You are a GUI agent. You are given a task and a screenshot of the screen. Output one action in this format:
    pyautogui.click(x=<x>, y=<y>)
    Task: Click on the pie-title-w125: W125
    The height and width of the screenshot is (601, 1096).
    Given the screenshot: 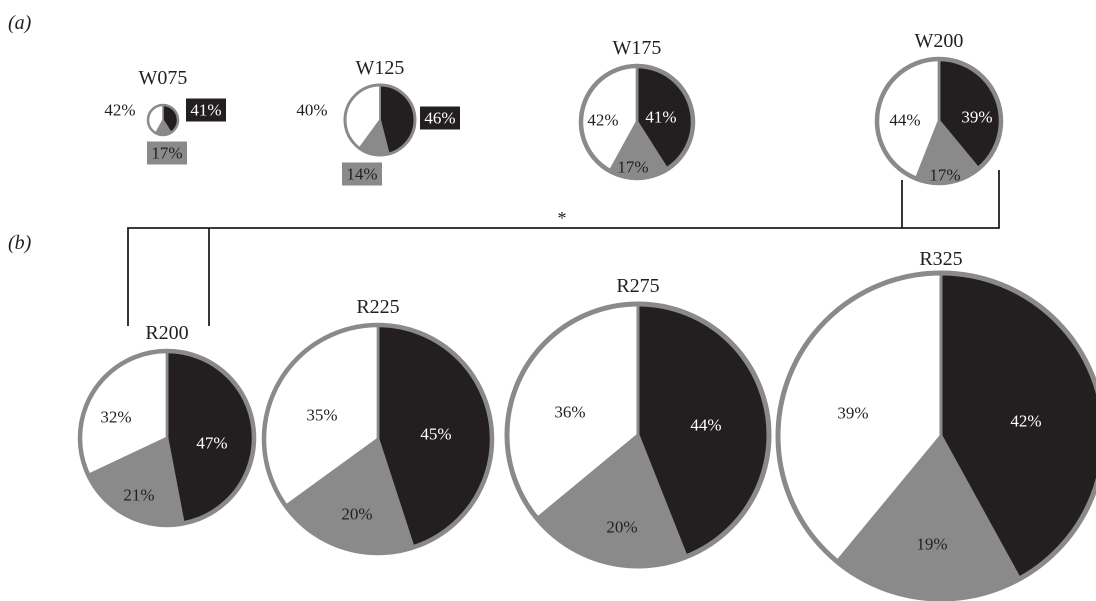 What is the action you would take?
    pyautogui.click(x=380, y=68)
    